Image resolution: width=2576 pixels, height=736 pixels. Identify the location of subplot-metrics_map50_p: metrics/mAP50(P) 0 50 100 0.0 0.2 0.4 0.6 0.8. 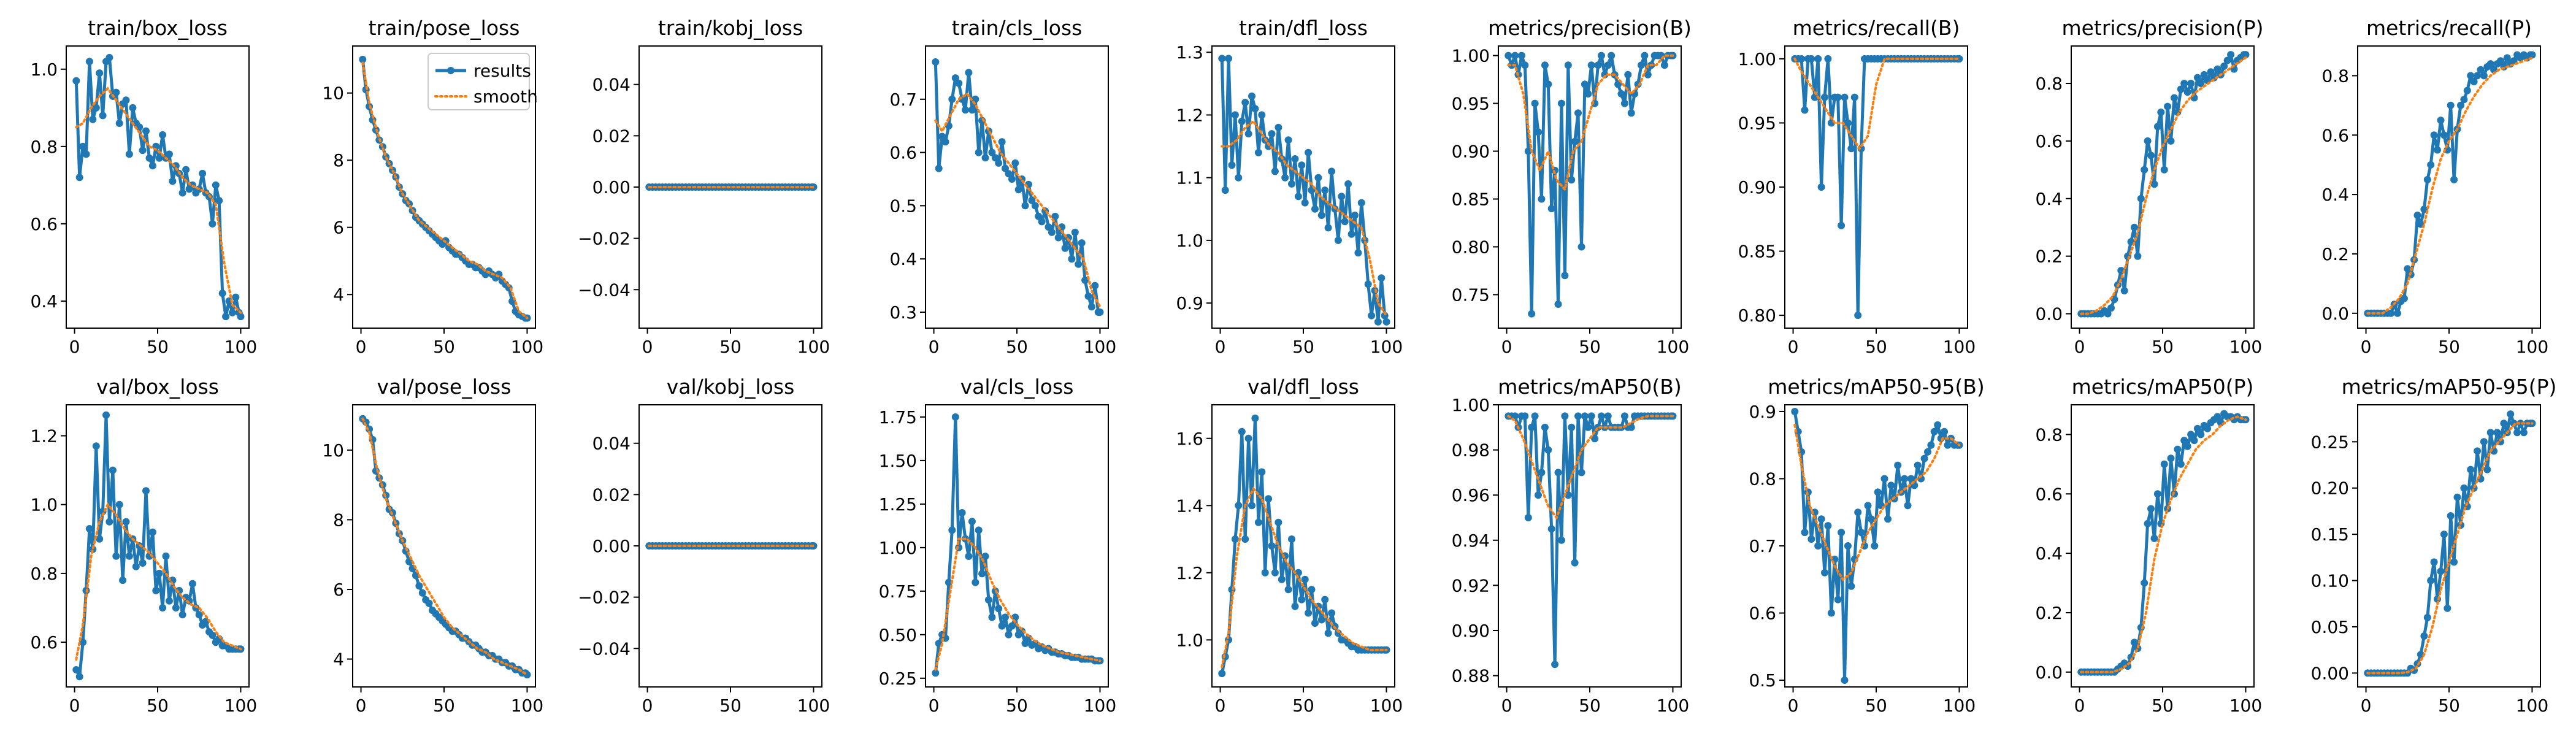
(2148, 545).